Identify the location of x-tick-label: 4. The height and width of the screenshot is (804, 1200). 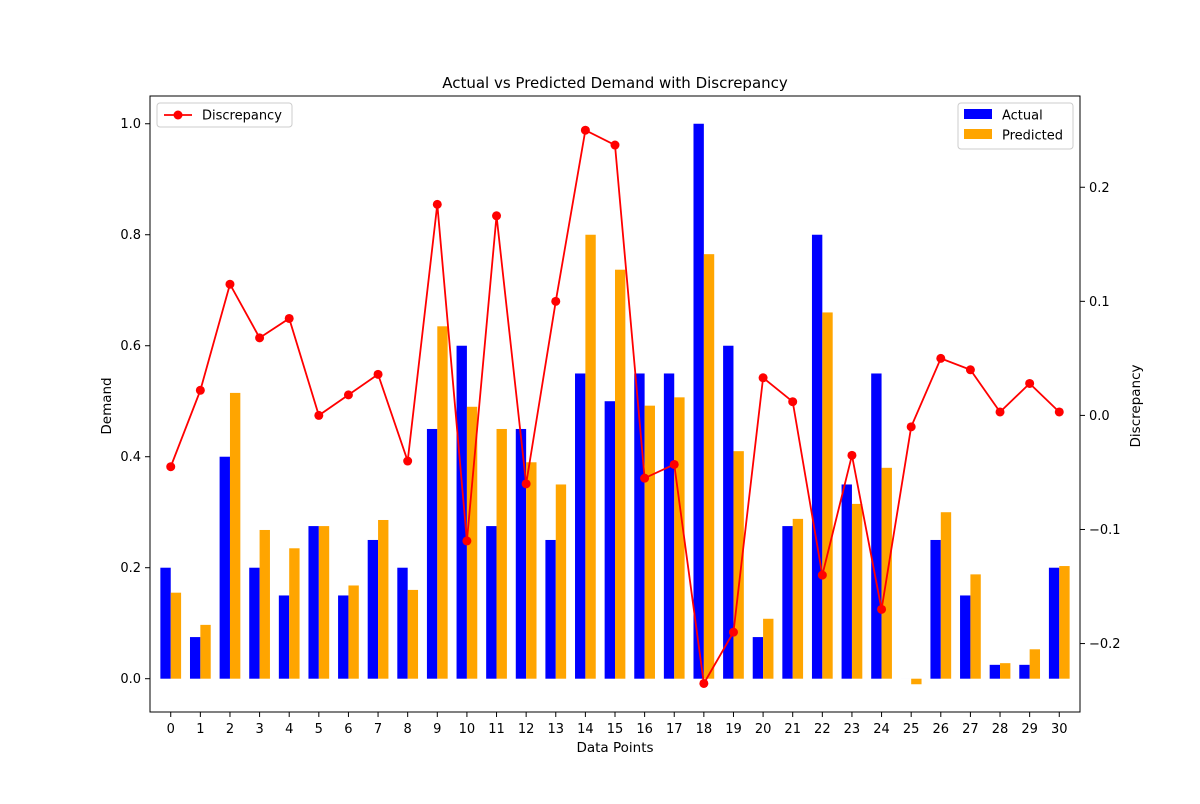
(289, 729).